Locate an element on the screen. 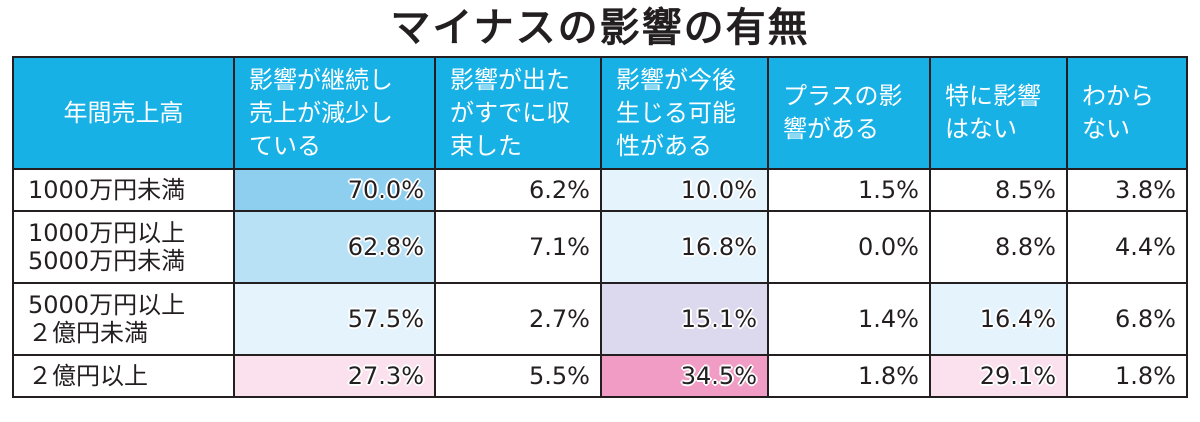  value-cell: 10.0% is located at coordinates (684, 190).